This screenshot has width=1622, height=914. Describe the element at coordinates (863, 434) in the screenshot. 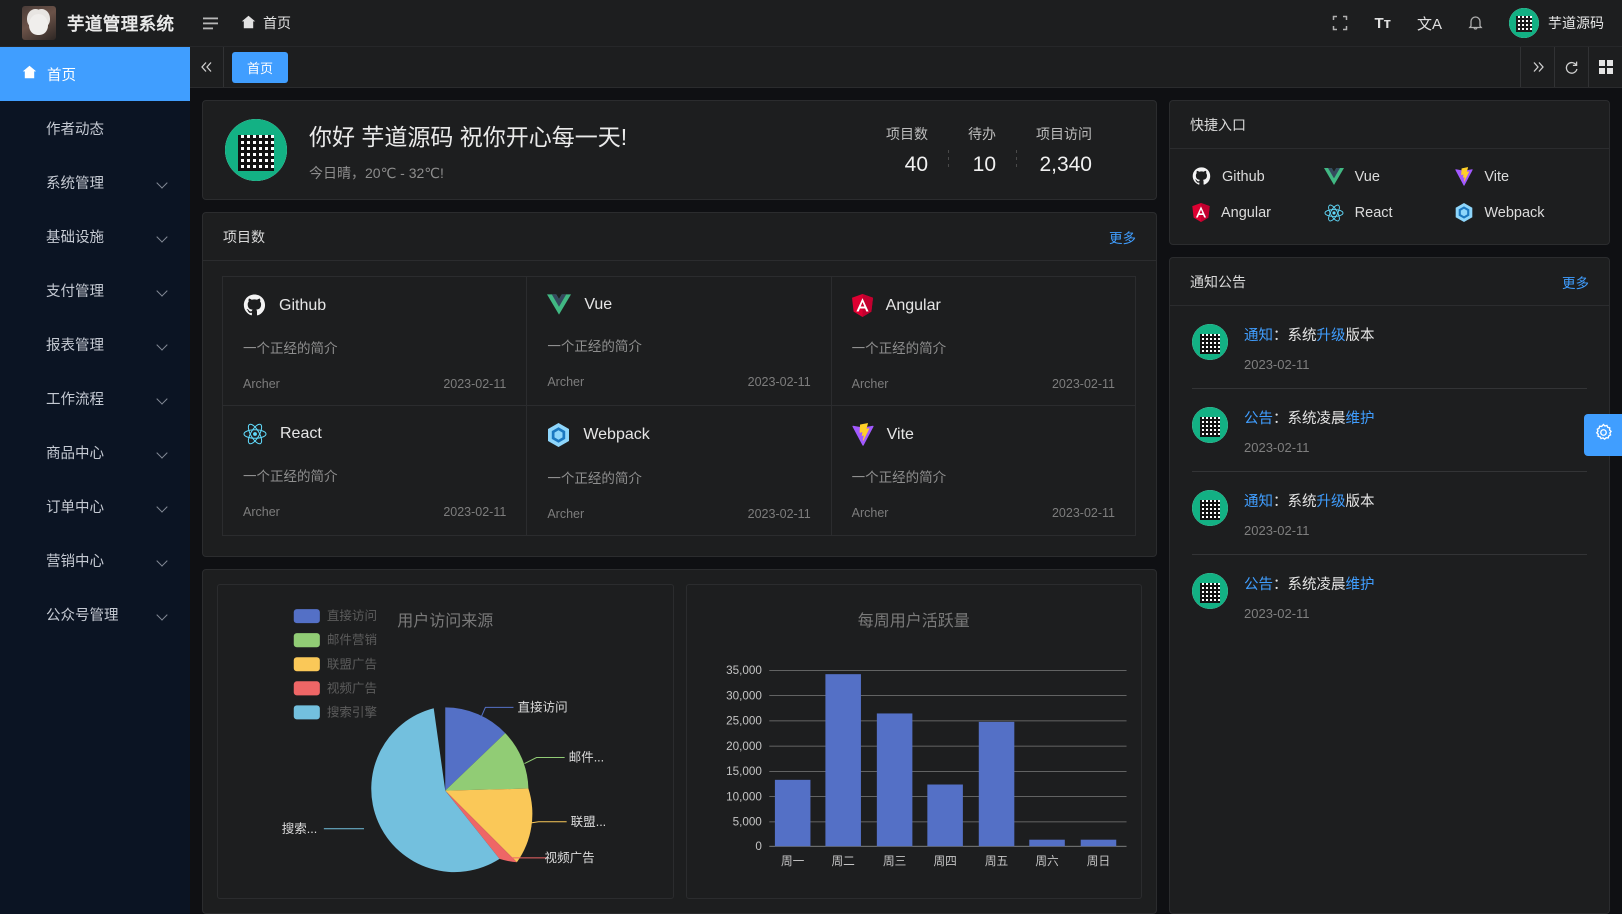

I see `vite-icon` at that location.